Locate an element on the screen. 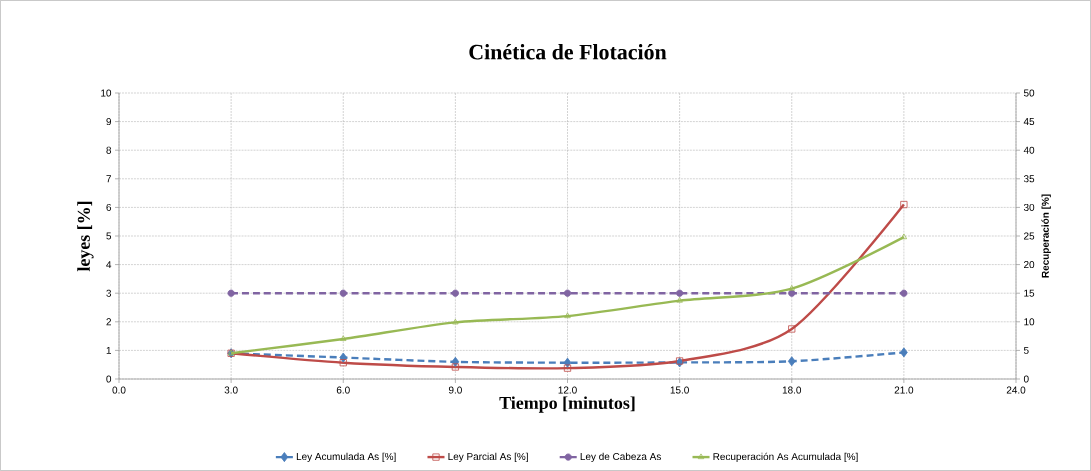 The height and width of the screenshot is (471, 1091). y-tick-label: 9 is located at coordinates (109, 122).